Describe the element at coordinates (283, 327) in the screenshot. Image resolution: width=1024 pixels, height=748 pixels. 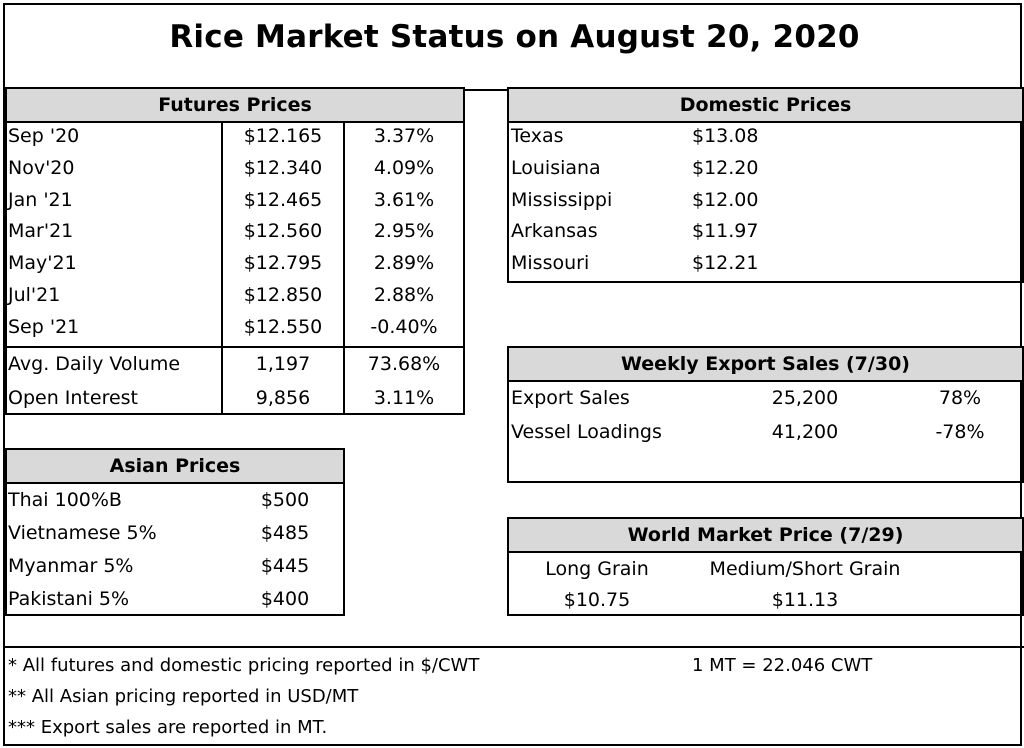
I see `futures-price: $12.550` at that location.